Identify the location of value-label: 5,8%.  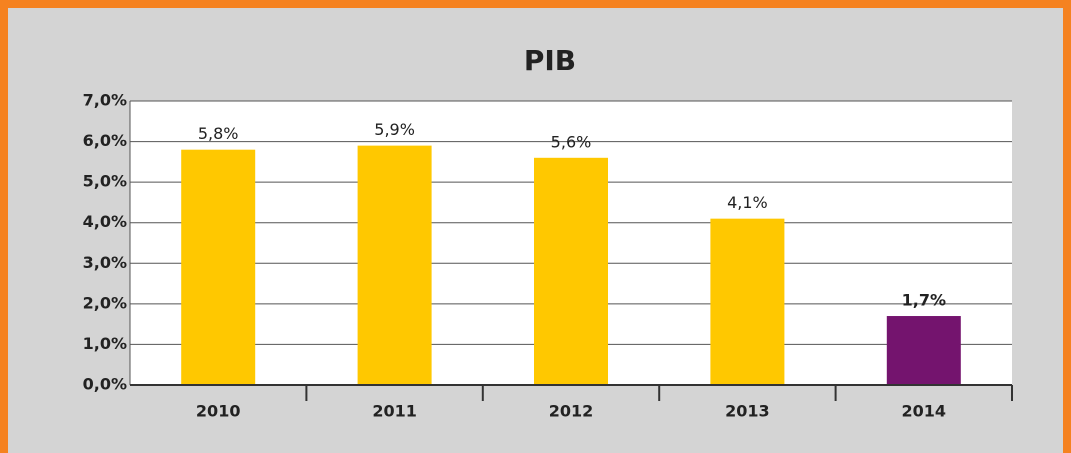
(218, 133).